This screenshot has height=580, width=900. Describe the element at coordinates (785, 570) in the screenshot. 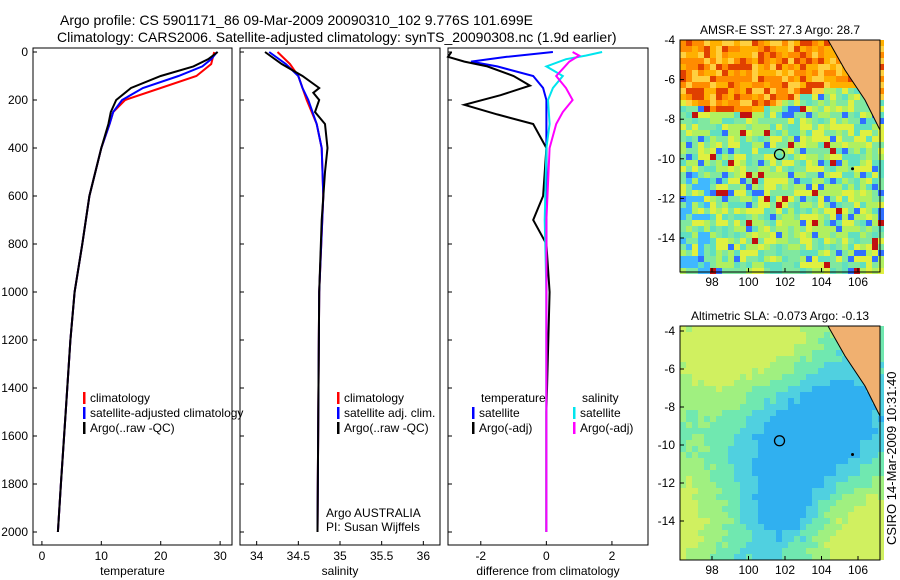

I see `x-tick-label: 102` at that location.